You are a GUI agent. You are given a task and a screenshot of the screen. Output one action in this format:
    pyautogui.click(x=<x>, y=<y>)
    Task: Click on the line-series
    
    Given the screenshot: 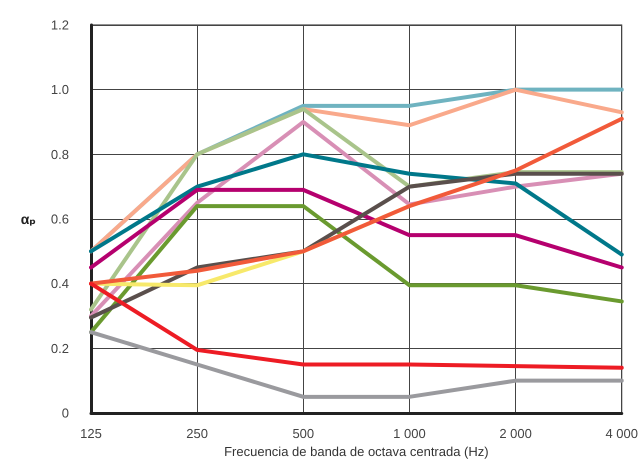 What is the action you would take?
    pyautogui.click(x=356, y=364)
    